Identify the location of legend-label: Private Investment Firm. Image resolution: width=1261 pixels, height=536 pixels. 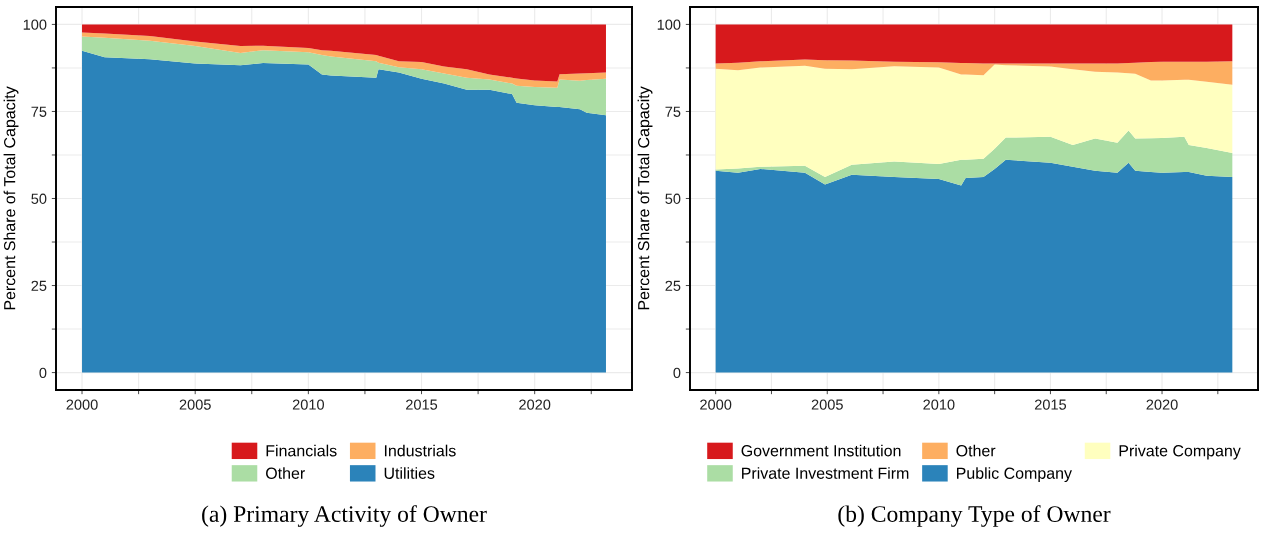
(825, 473).